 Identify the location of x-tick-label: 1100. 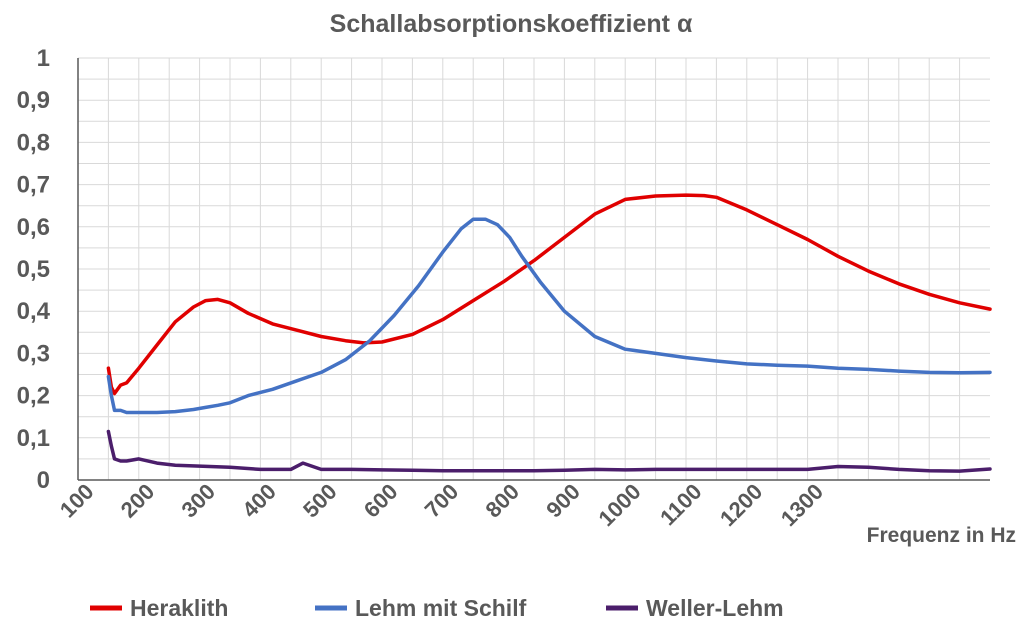
(680, 504).